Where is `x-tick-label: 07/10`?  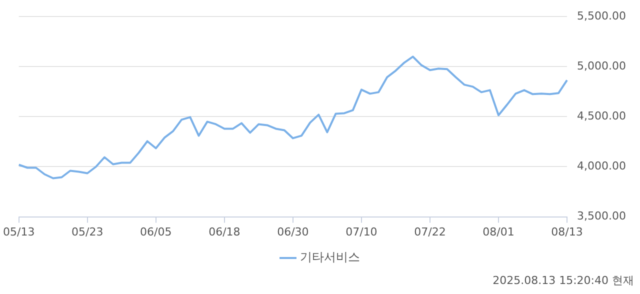 x-tick-label: 07/10 is located at coordinates (362, 231).